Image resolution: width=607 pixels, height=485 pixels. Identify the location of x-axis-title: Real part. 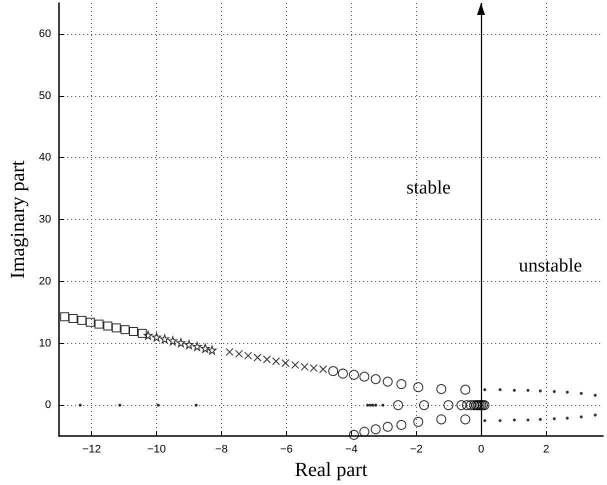
(331, 470).